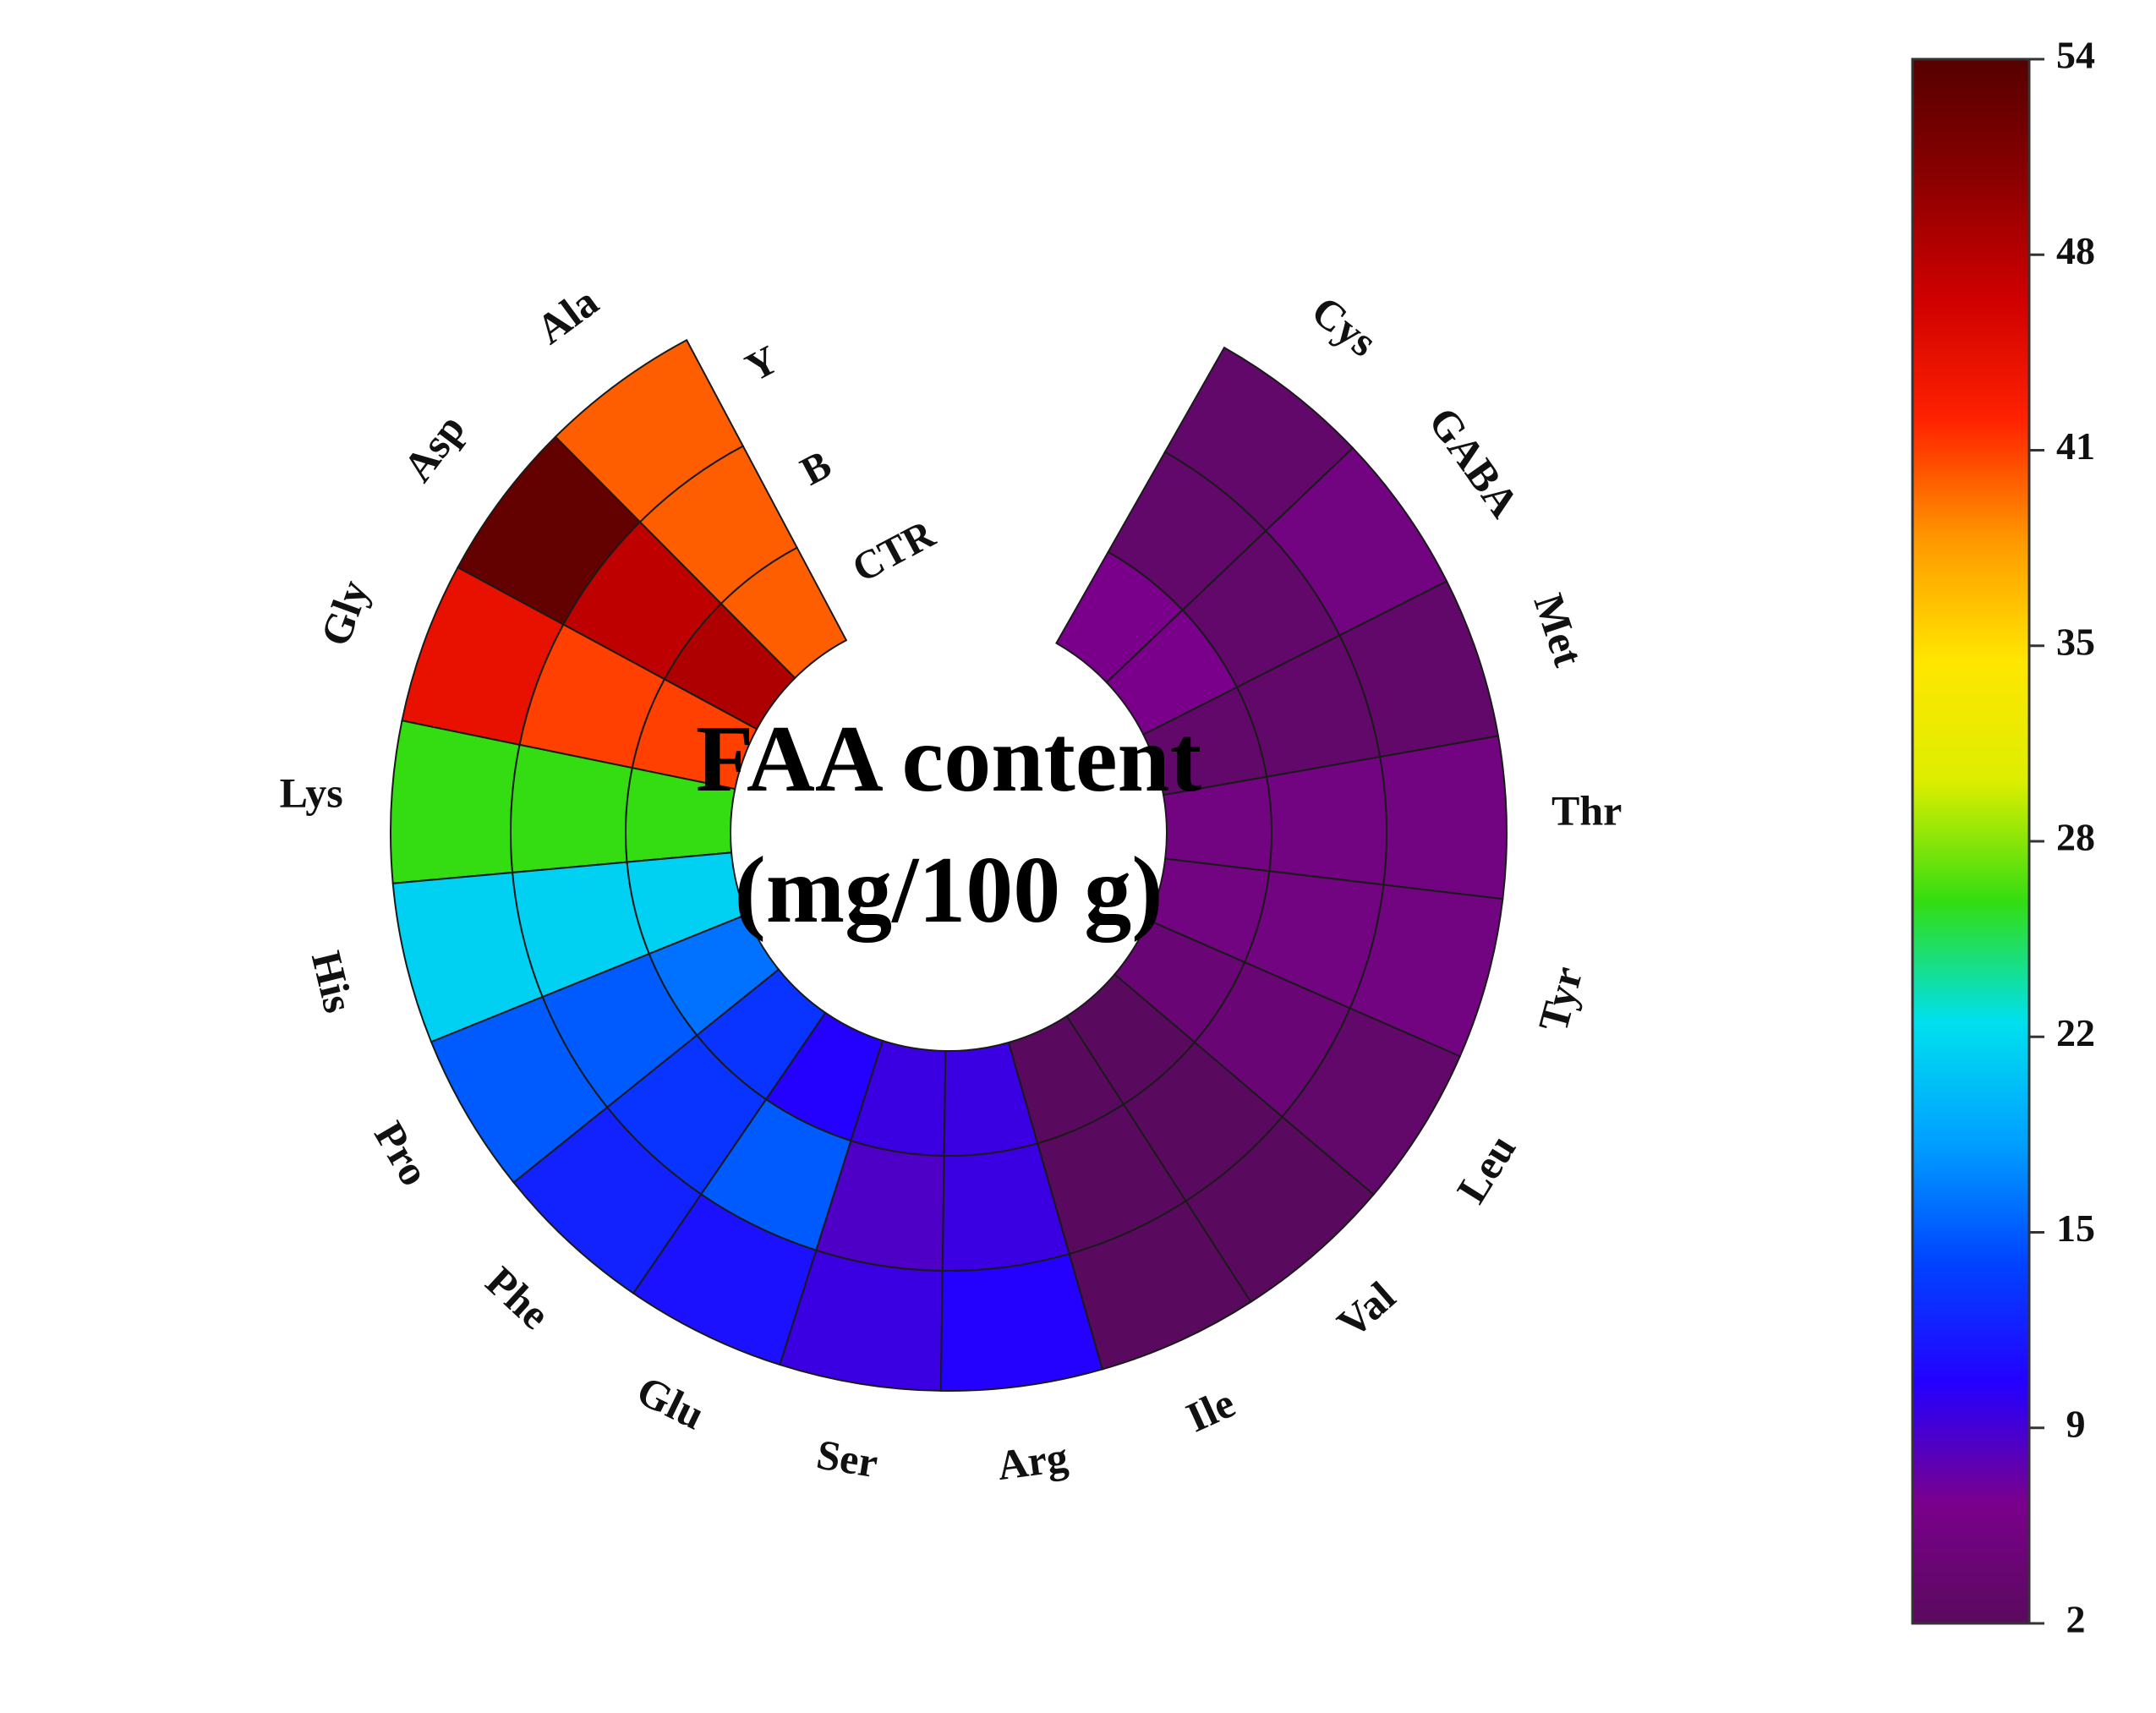 The image size is (2156, 1713). What do you see at coordinates (761, 364) in the screenshot?
I see `ring-label-y: Y` at bounding box center [761, 364].